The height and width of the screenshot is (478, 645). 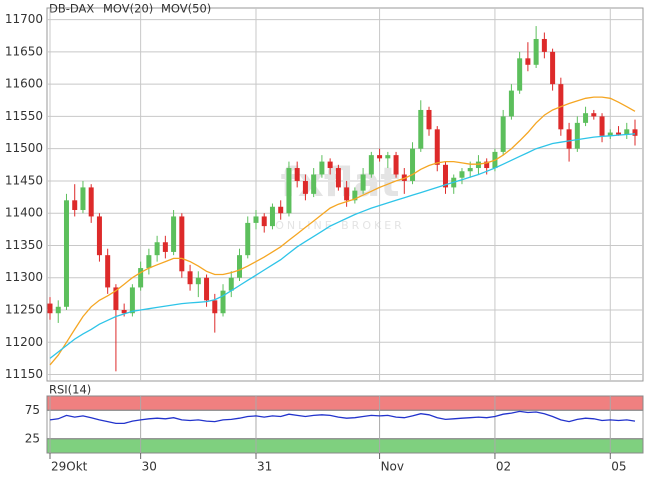 I want to click on y-tick-label: 25, so click(x=32, y=438).